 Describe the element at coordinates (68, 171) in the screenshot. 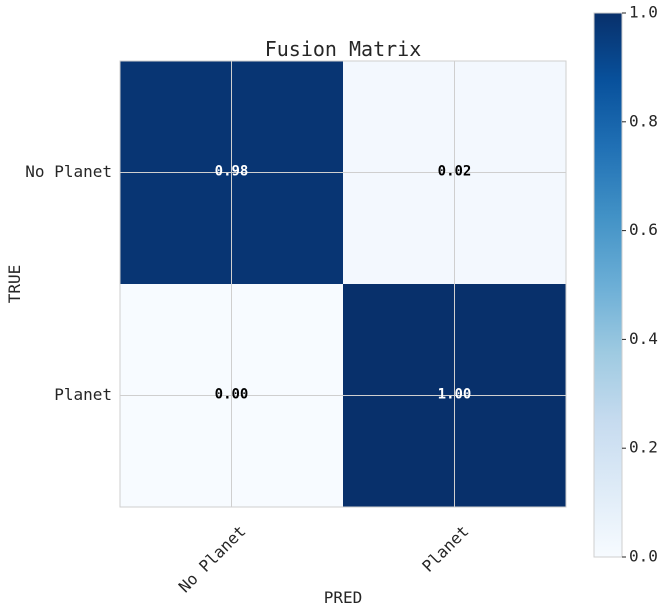

I see `y-tick-label: No Planet` at that location.